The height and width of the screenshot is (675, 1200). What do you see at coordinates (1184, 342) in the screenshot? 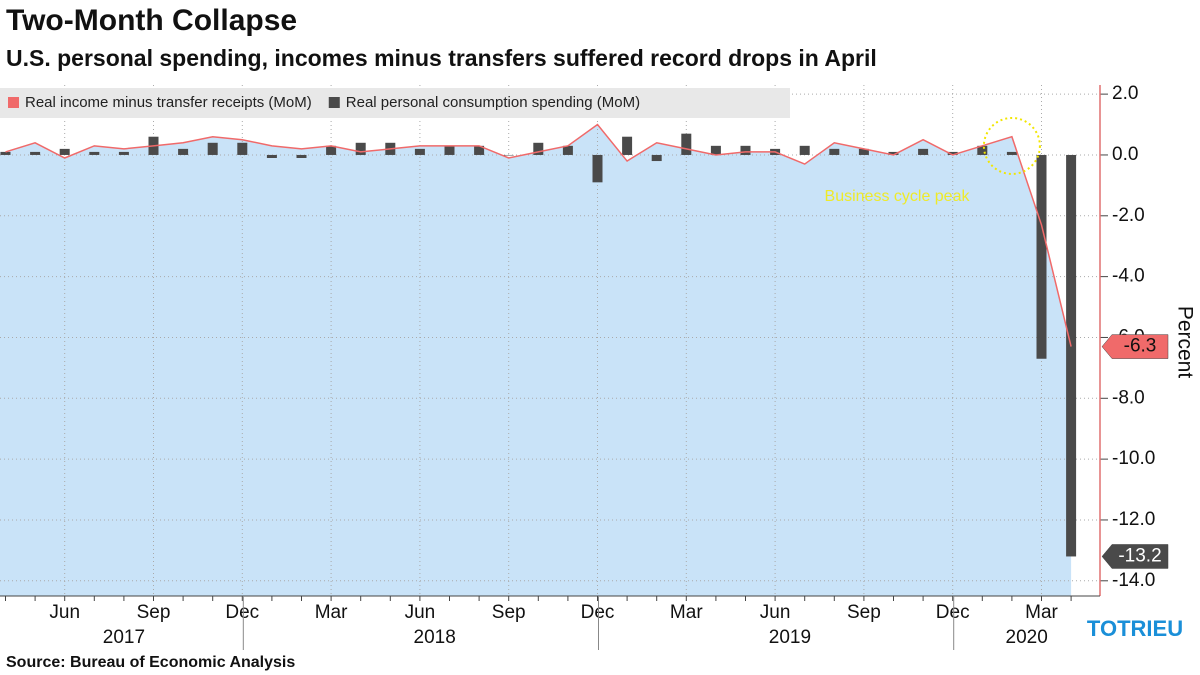
I see `y-axis-label: Percent` at bounding box center [1184, 342].